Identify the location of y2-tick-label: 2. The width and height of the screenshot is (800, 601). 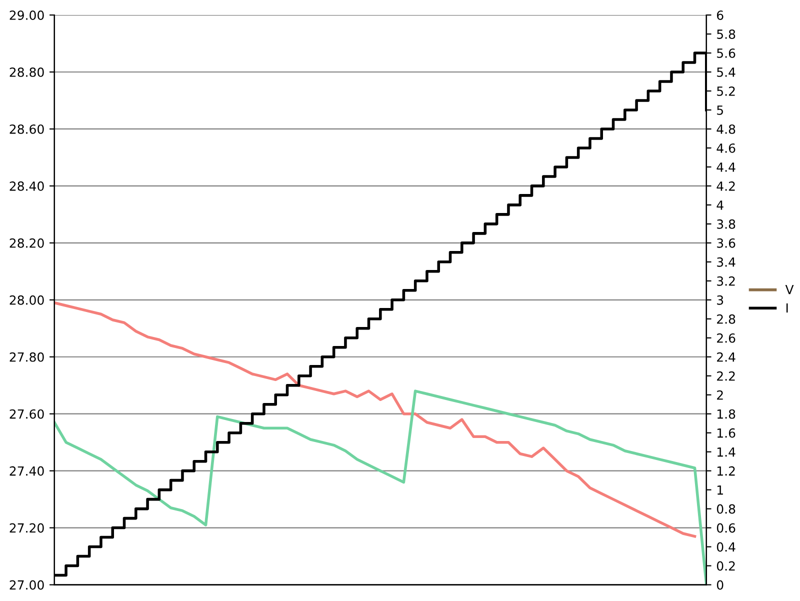
(720, 395).